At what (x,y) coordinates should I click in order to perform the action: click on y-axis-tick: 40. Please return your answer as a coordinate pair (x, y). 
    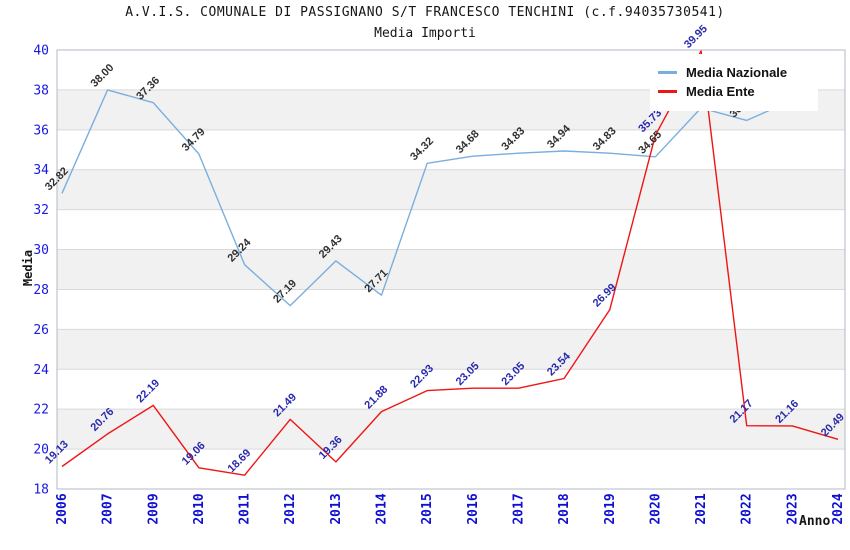
    Looking at the image, I should click on (41, 51).